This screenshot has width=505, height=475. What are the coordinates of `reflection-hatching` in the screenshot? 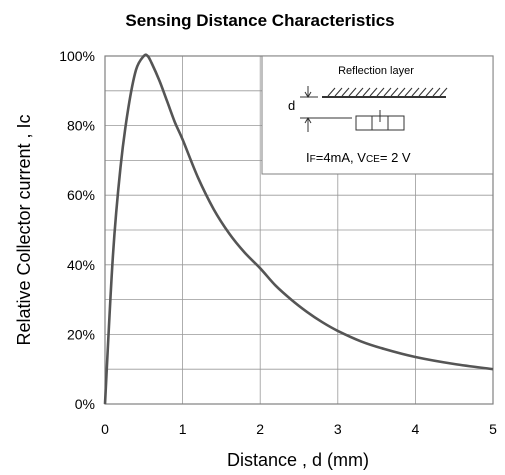 It's located at (387, 92).